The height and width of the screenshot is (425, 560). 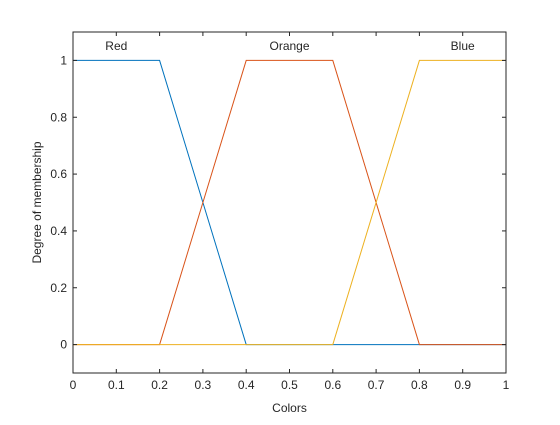 I want to click on x-tick-label: 0.9, so click(x=462, y=385).